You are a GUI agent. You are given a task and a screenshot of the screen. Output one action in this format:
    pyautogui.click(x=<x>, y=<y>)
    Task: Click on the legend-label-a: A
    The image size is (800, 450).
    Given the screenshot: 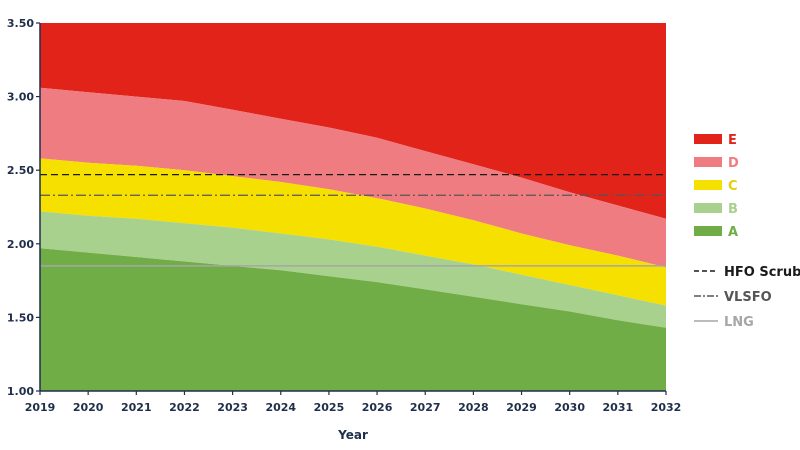 What is the action you would take?
    pyautogui.click(x=733, y=232)
    